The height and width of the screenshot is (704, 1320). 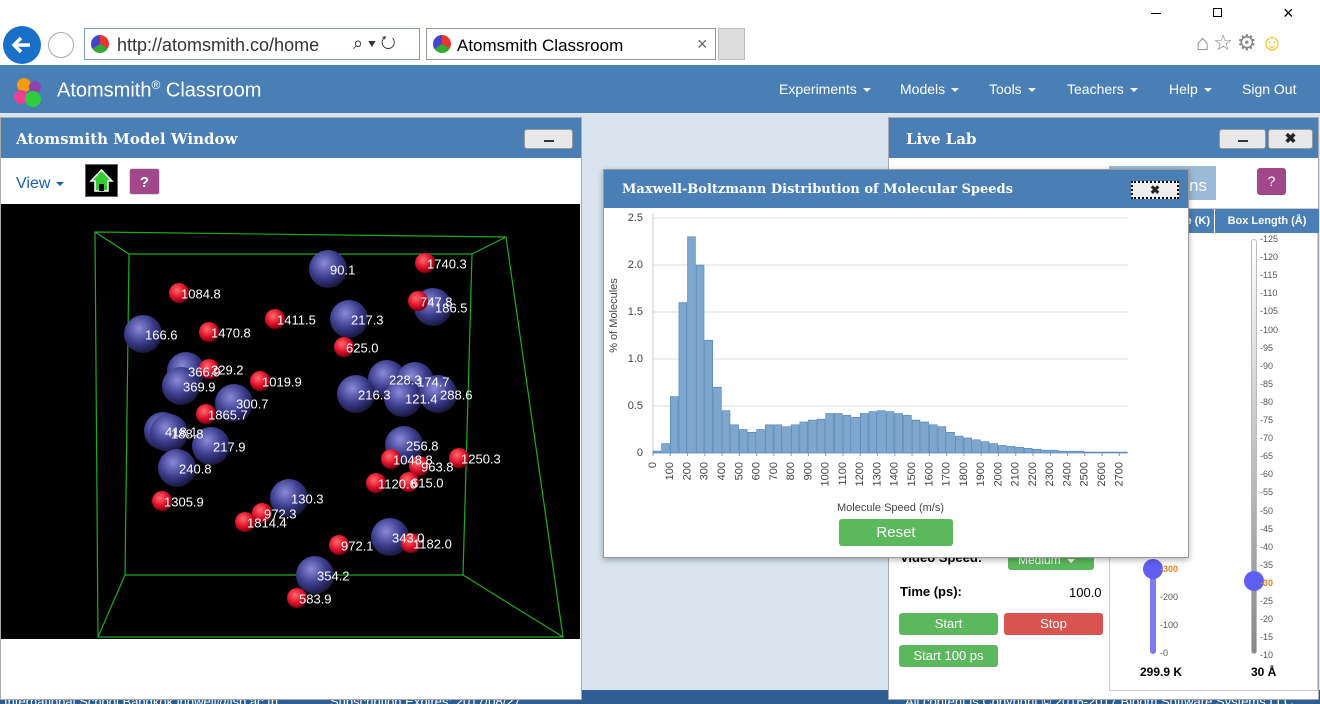 I want to click on box-scale-label: -75, so click(x=1267, y=420).